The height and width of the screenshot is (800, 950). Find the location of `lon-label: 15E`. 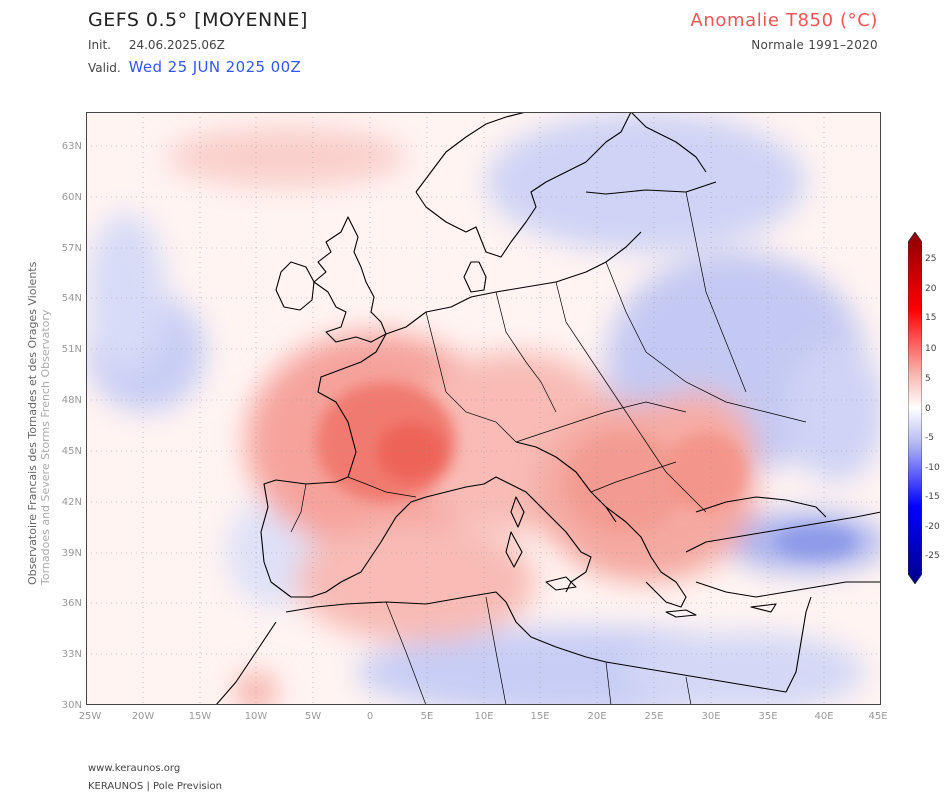

lon-label: 15E is located at coordinates (540, 716).